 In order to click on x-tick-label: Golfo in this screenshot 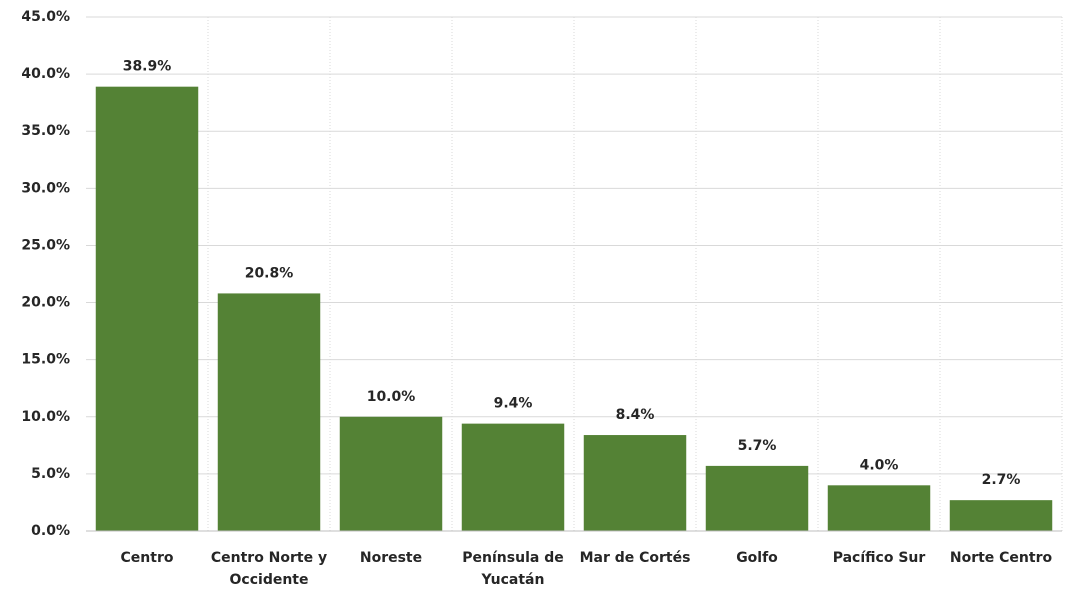, I will do `click(757, 558)`.